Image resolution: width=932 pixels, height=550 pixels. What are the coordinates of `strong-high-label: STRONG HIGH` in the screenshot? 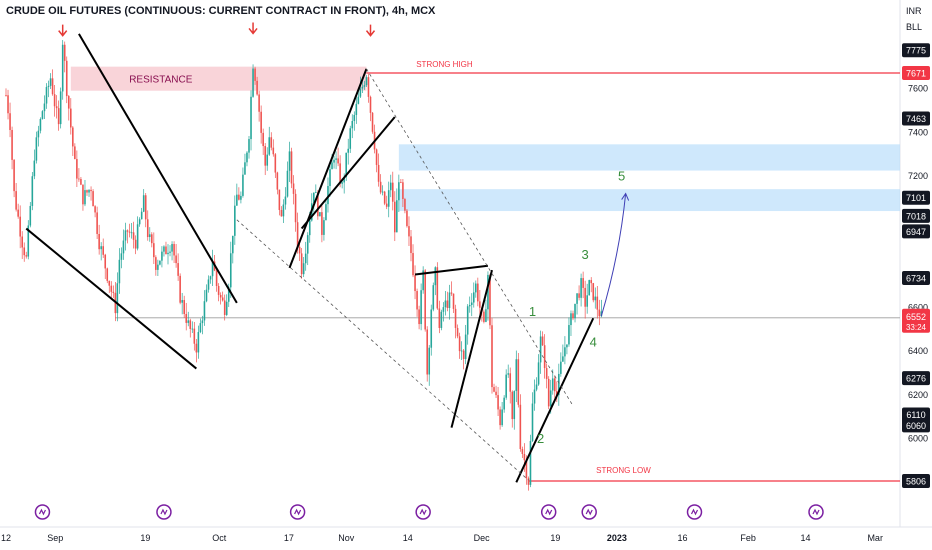 It's located at (444, 64).